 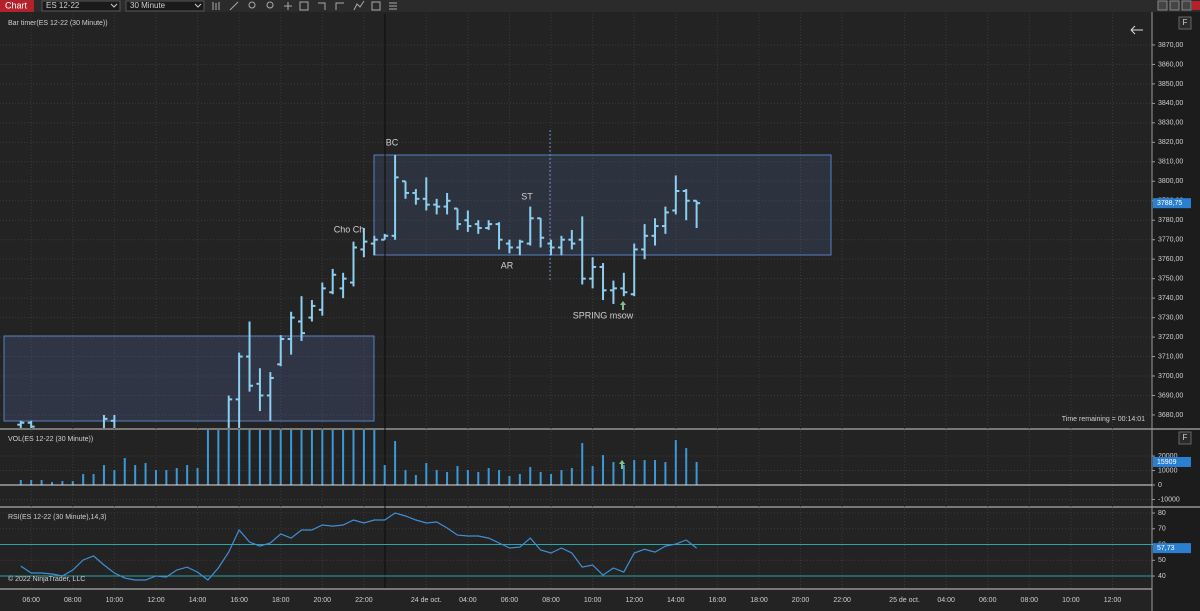 I want to click on y-tick-label: 20000, so click(x=1168, y=456).